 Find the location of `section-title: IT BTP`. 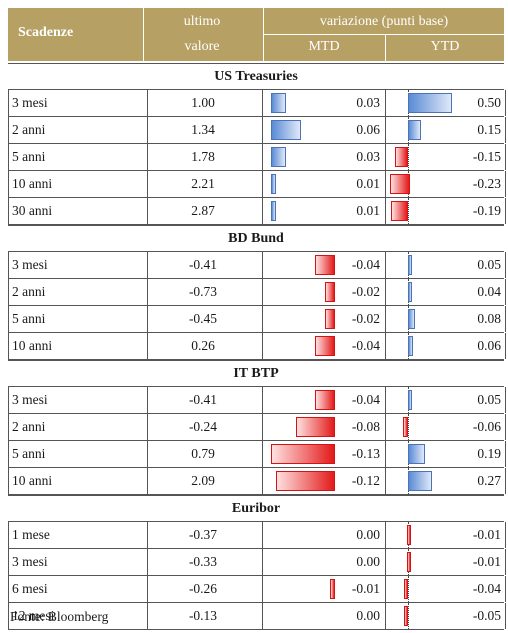

section-title: IT BTP is located at coordinates (256, 373).